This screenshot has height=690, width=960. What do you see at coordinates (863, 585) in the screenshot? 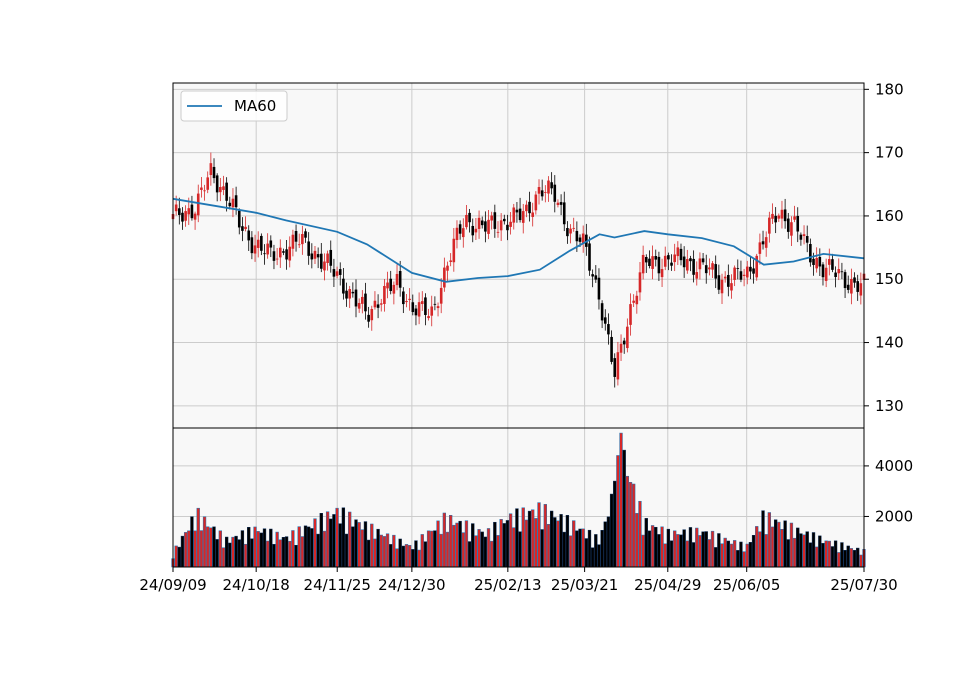
I see `x-tick-label: 25/07/30` at bounding box center [863, 585].